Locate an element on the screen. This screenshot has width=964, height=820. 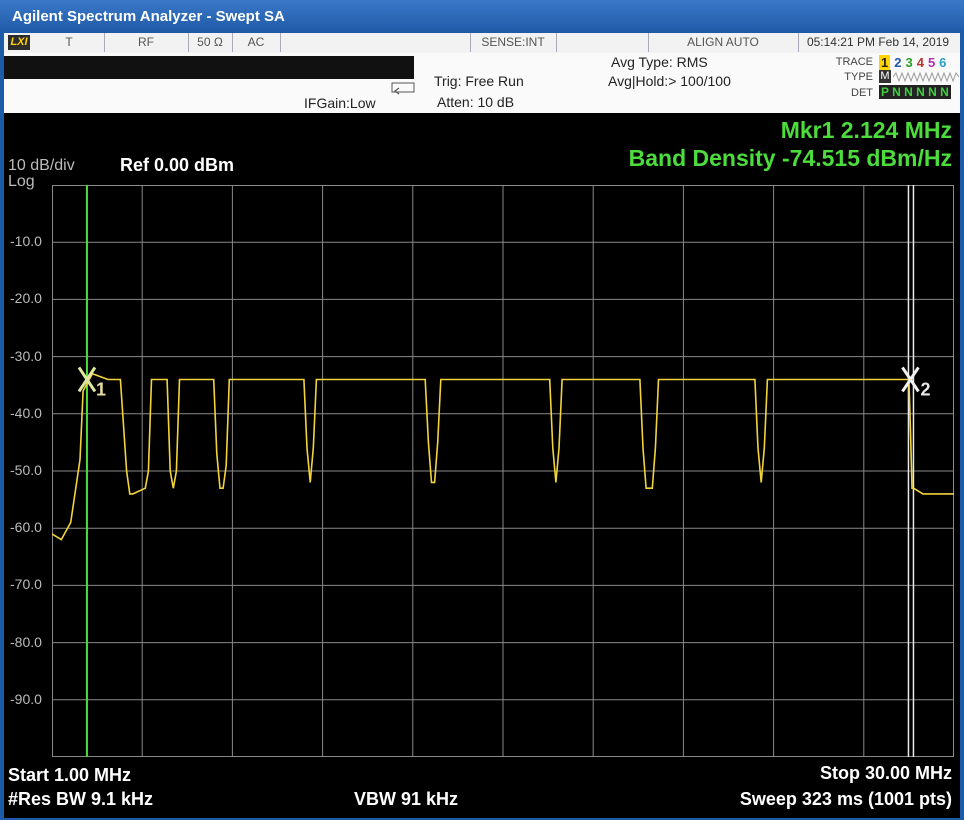
trace-number-3: 3 is located at coordinates (908, 62).